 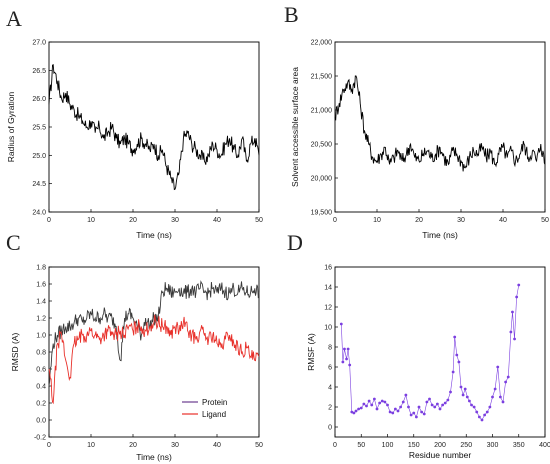 I want to click on y-tick-label: 24.0, so click(x=39, y=213).